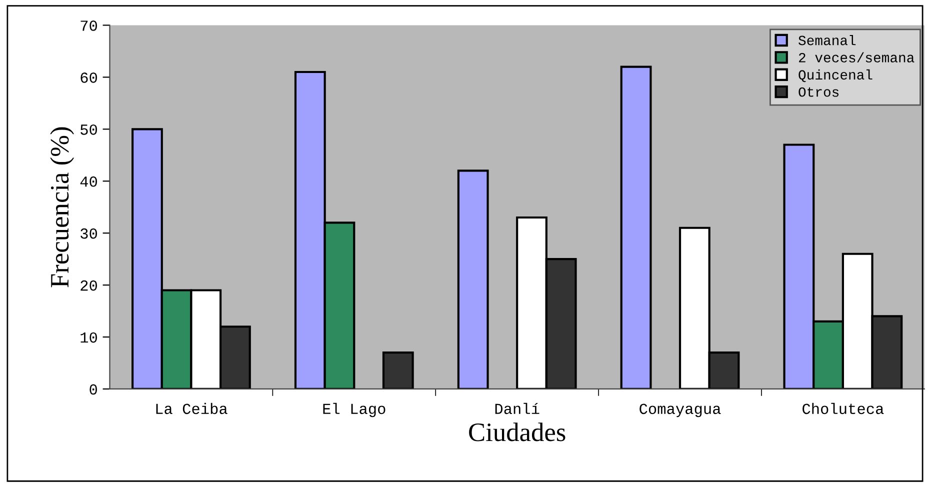 Image resolution: width=930 pixels, height=485 pixels. Describe the element at coordinates (835, 75) in the screenshot. I see `legend-label: Quincenal` at that location.